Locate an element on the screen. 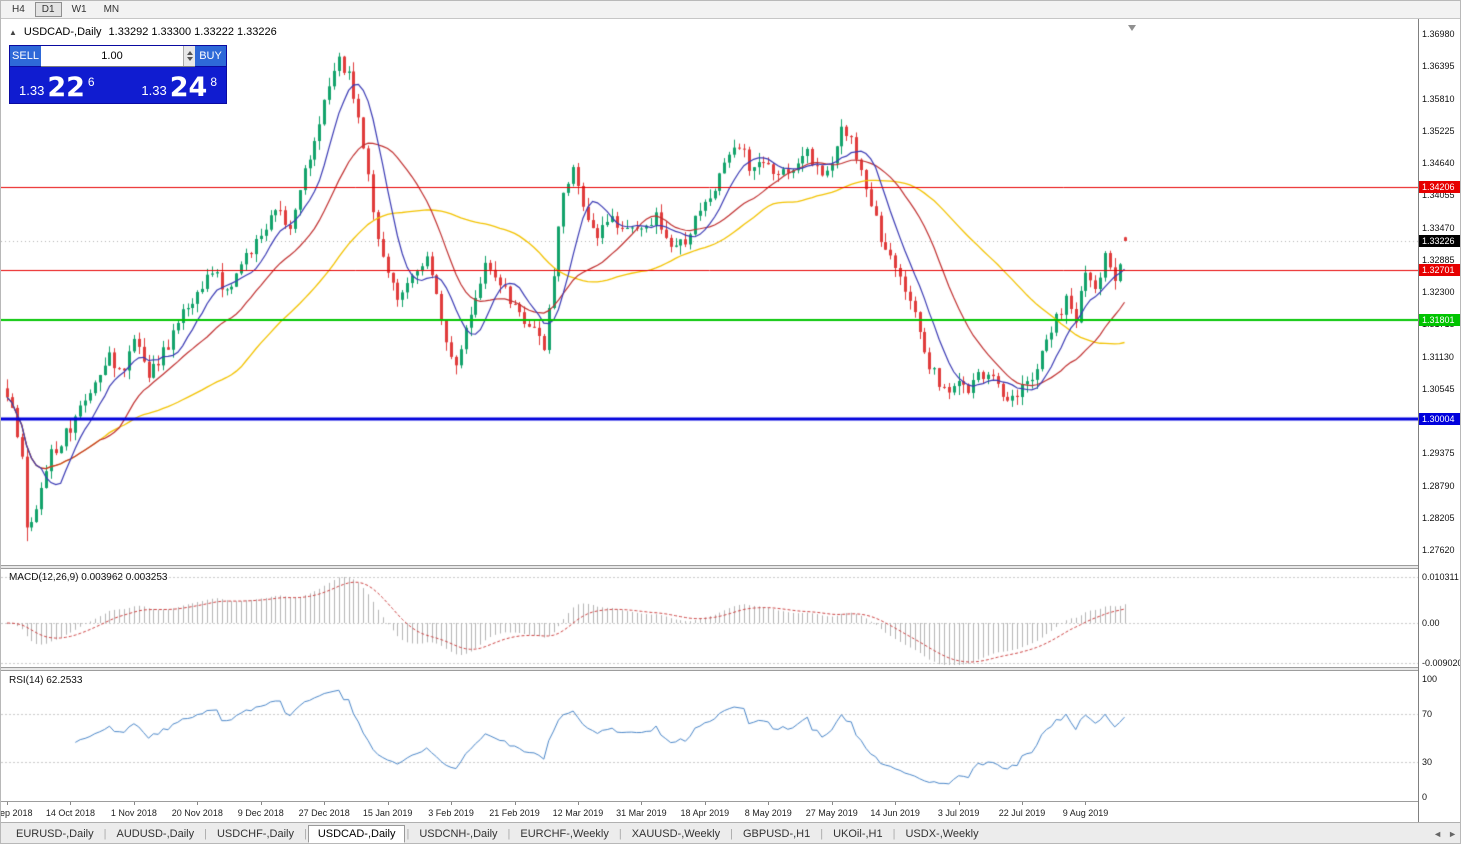 The image size is (1461, 844). date-label: 8 May 2019 is located at coordinates (768, 813).